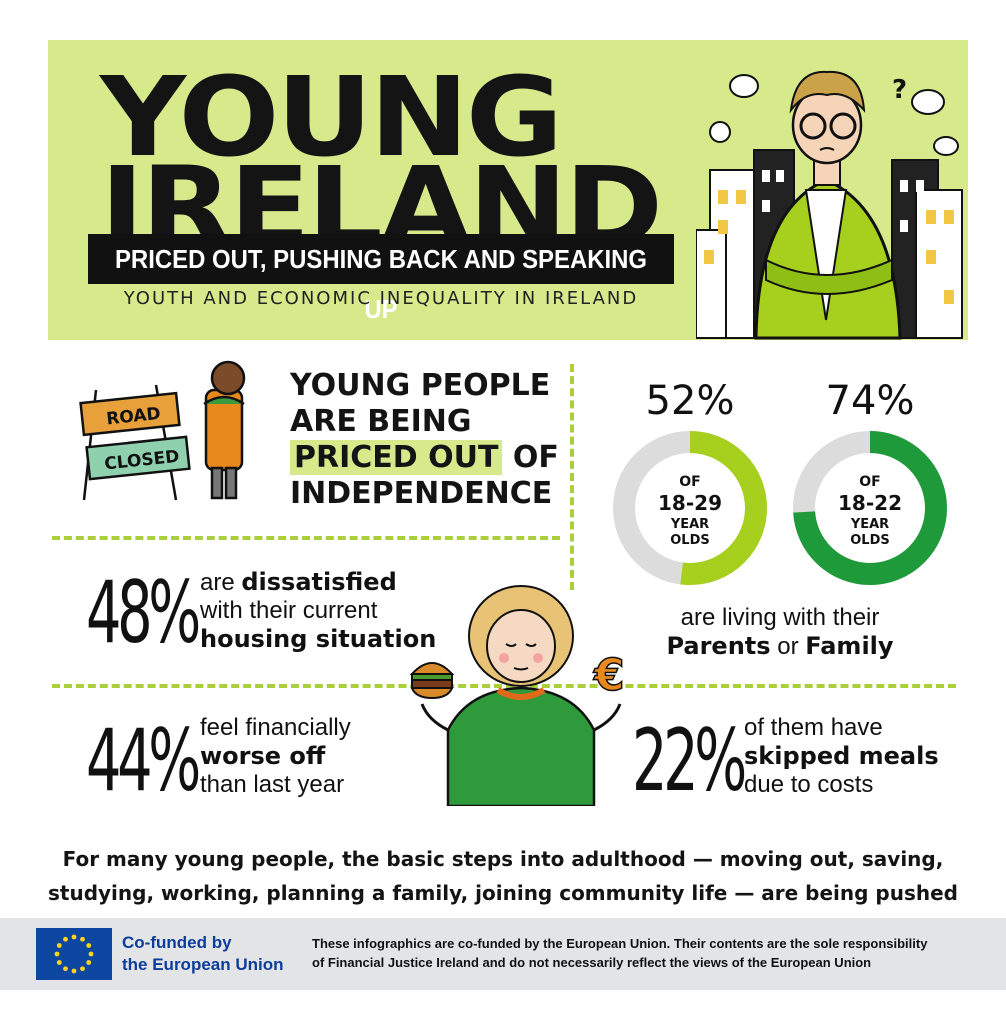 This screenshot has height=1024, width=1006. What do you see at coordinates (780, 632) in the screenshot?
I see `donut-caption: are living with their Parents or Family` at bounding box center [780, 632].